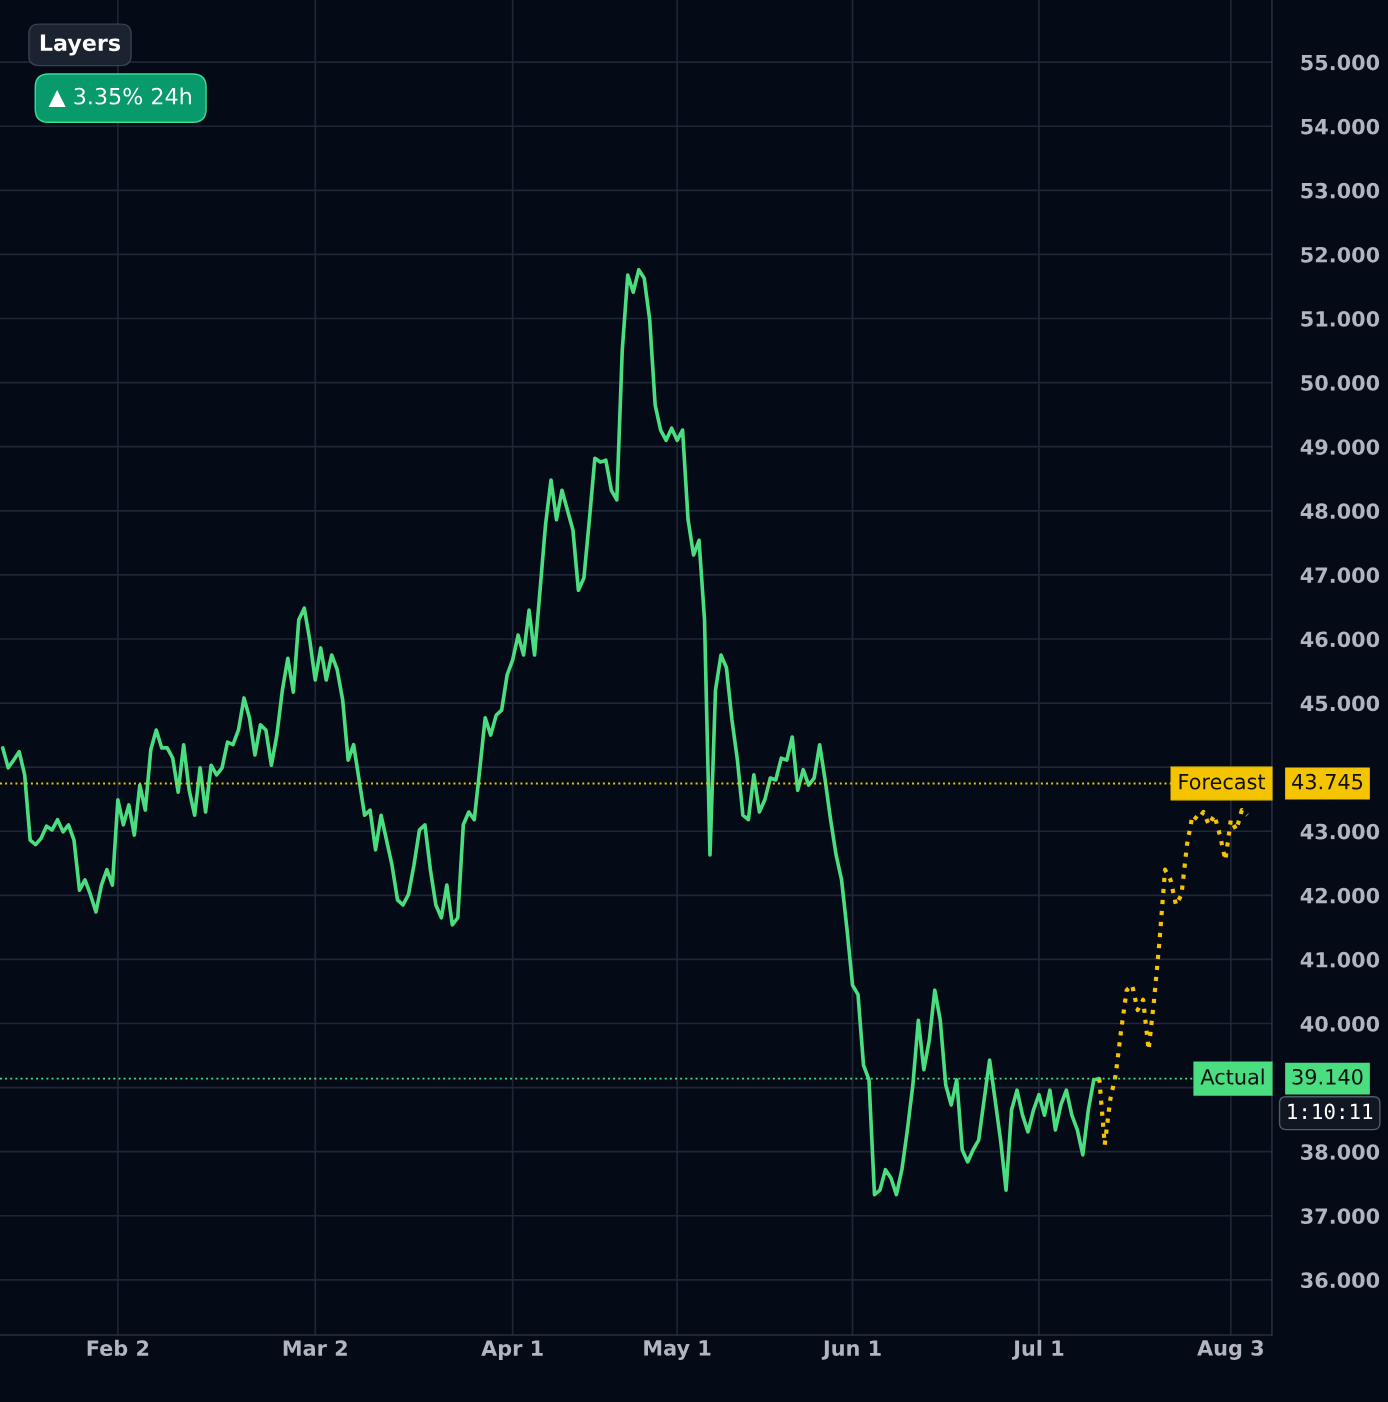  What do you see at coordinates (1232, 1076) in the screenshot?
I see `ref-line-label: Actual` at bounding box center [1232, 1076].